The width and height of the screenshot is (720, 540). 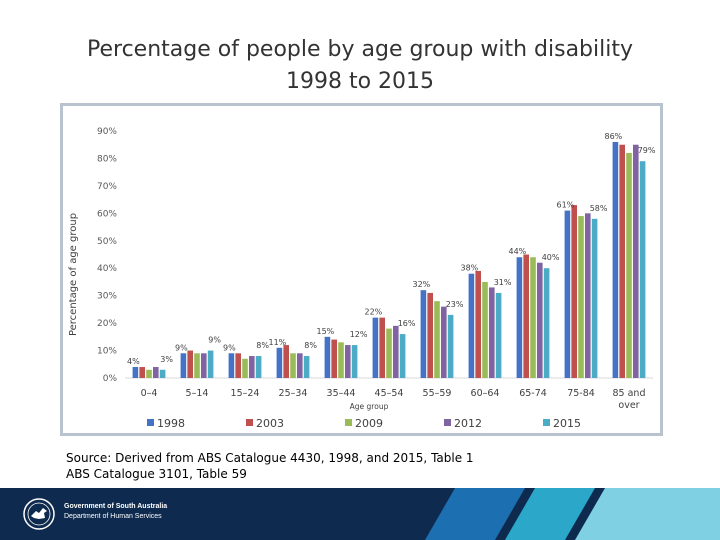 I want to click on slide-title-line2: 1998 to 2015, so click(x=360, y=81).